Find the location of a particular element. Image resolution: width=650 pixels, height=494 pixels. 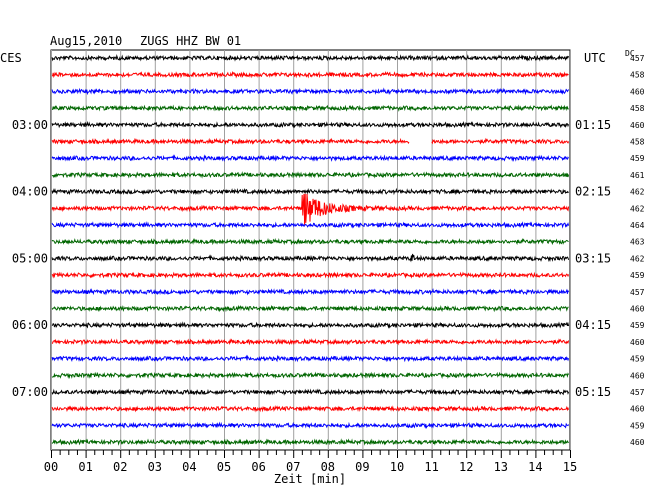

x-tick-label: 13 is located at coordinates (501, 467).